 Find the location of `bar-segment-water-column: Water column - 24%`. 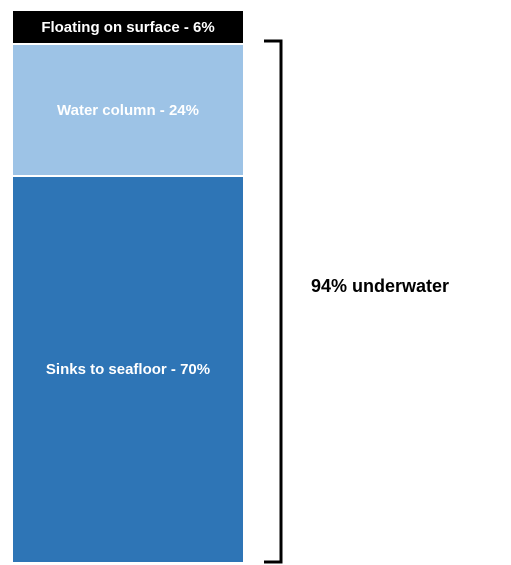

bar-segment-water-column: Water column - 24% is located at coordinates (128, 110).